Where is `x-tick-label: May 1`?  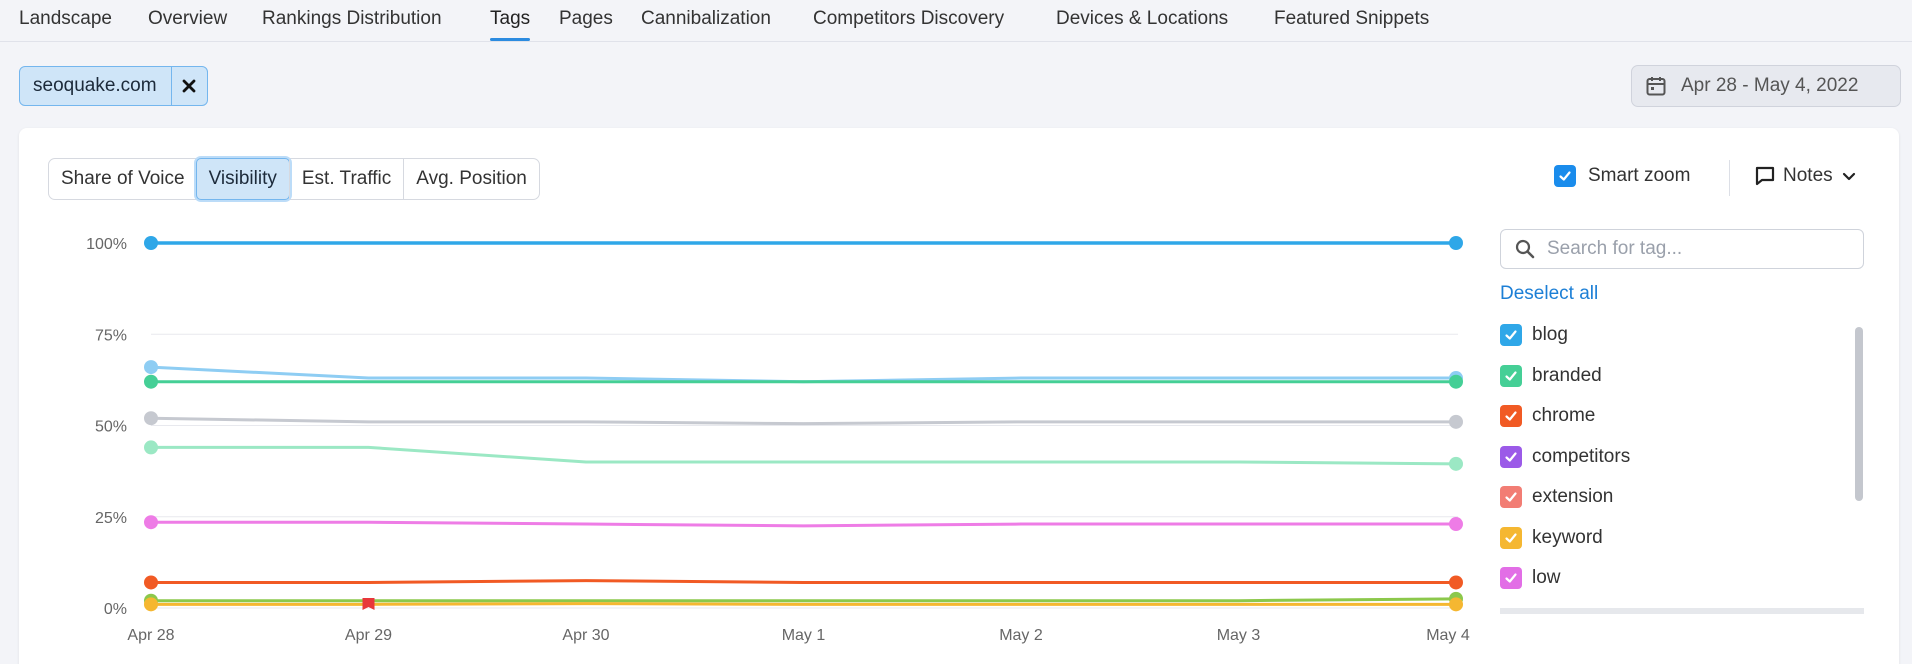 x-tick-label: May 1 is located at coordinates (804, 635).